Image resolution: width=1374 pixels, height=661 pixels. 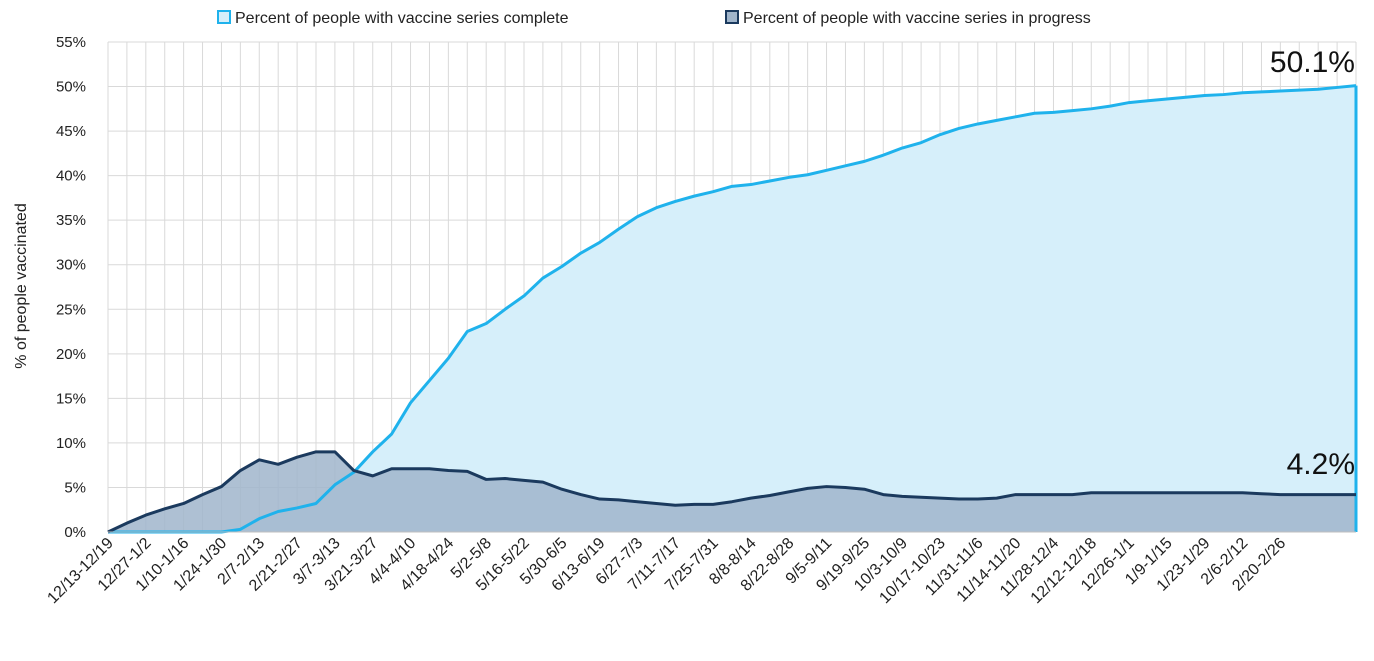 I want to click on y-tick-label: 5%, so click(x=75, y=487).